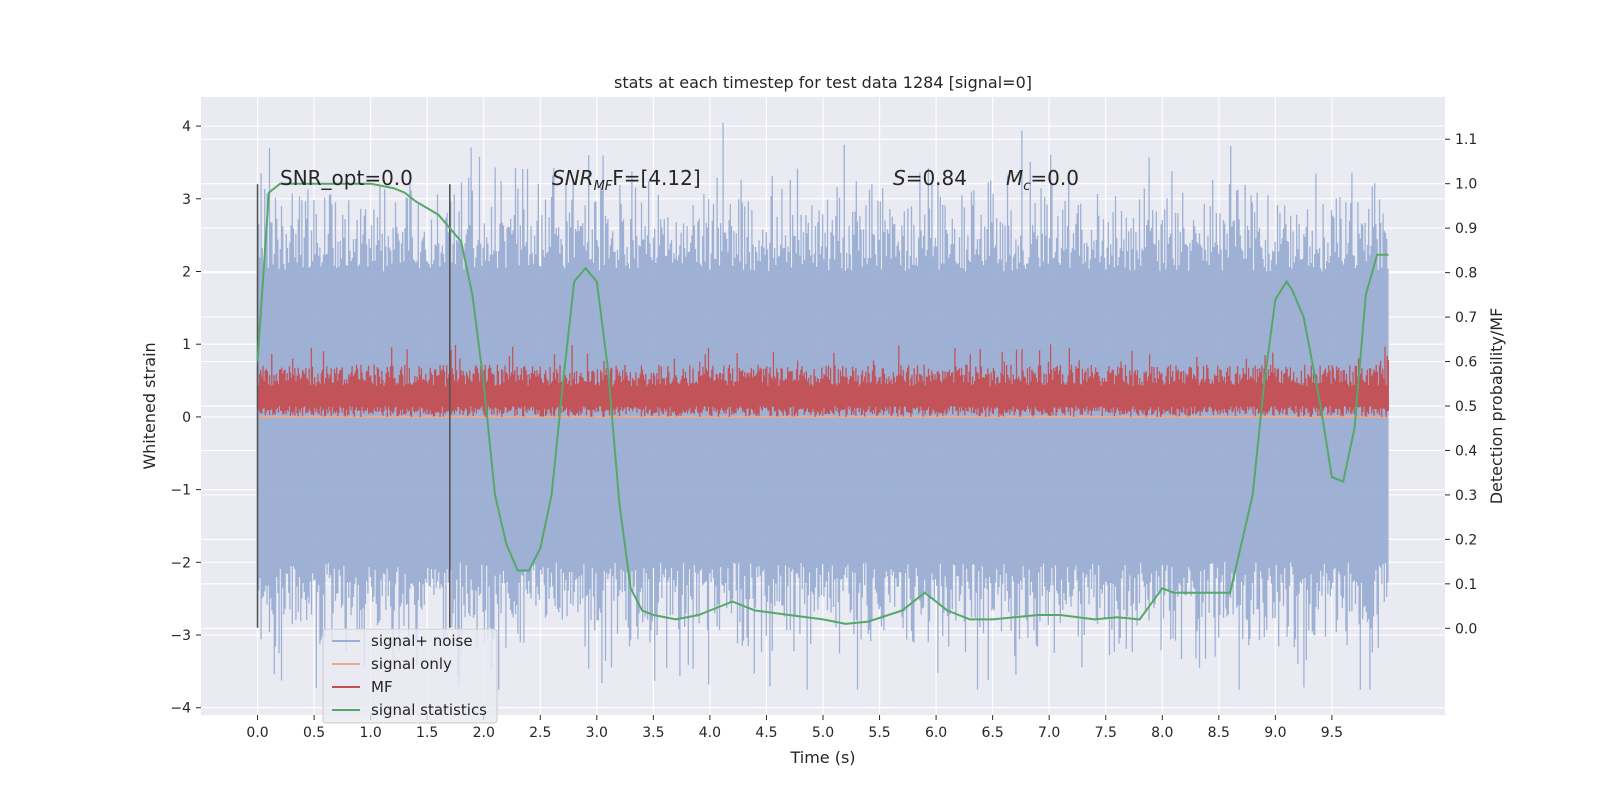  I want to click on annotation-snr-mf-rest: F=[4.12], so click(656, 178).